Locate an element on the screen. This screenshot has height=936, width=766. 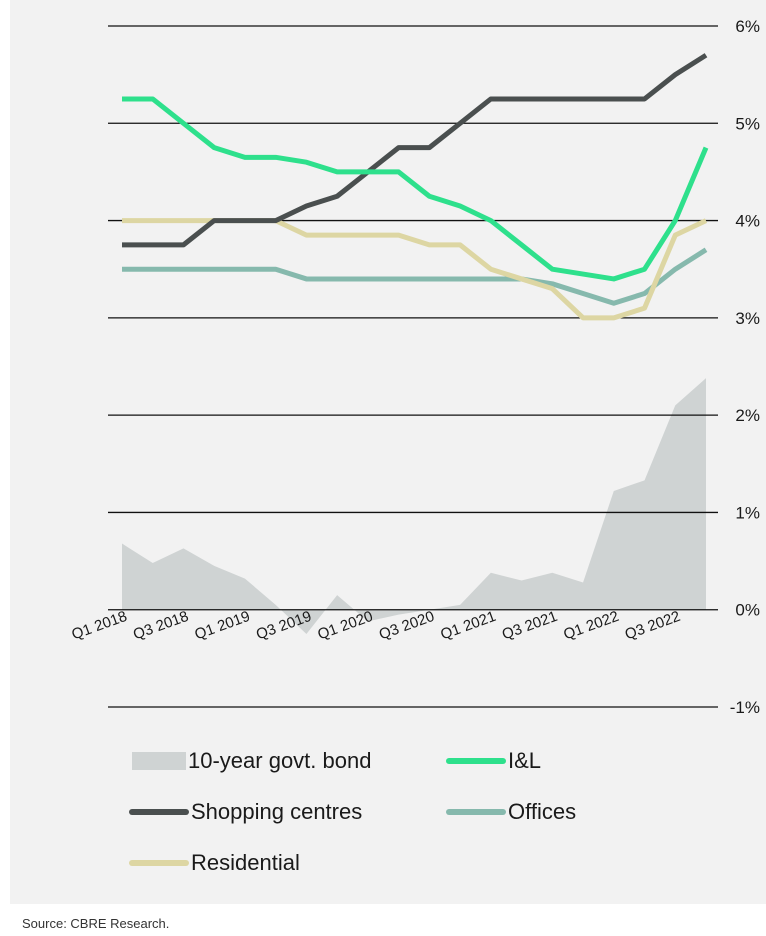
y-tick-label: -1% is located at coordinates (745, 707).